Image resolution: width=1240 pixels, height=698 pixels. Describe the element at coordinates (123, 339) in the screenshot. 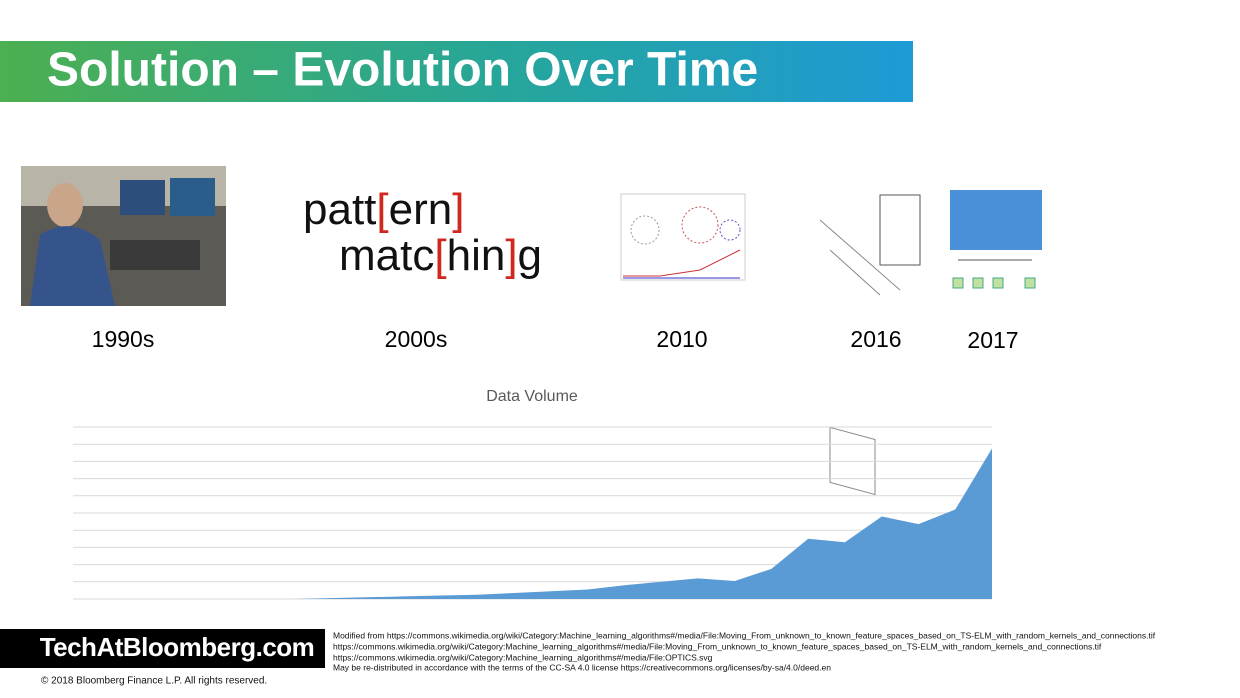

I see `era-label: 1990s` at that location.